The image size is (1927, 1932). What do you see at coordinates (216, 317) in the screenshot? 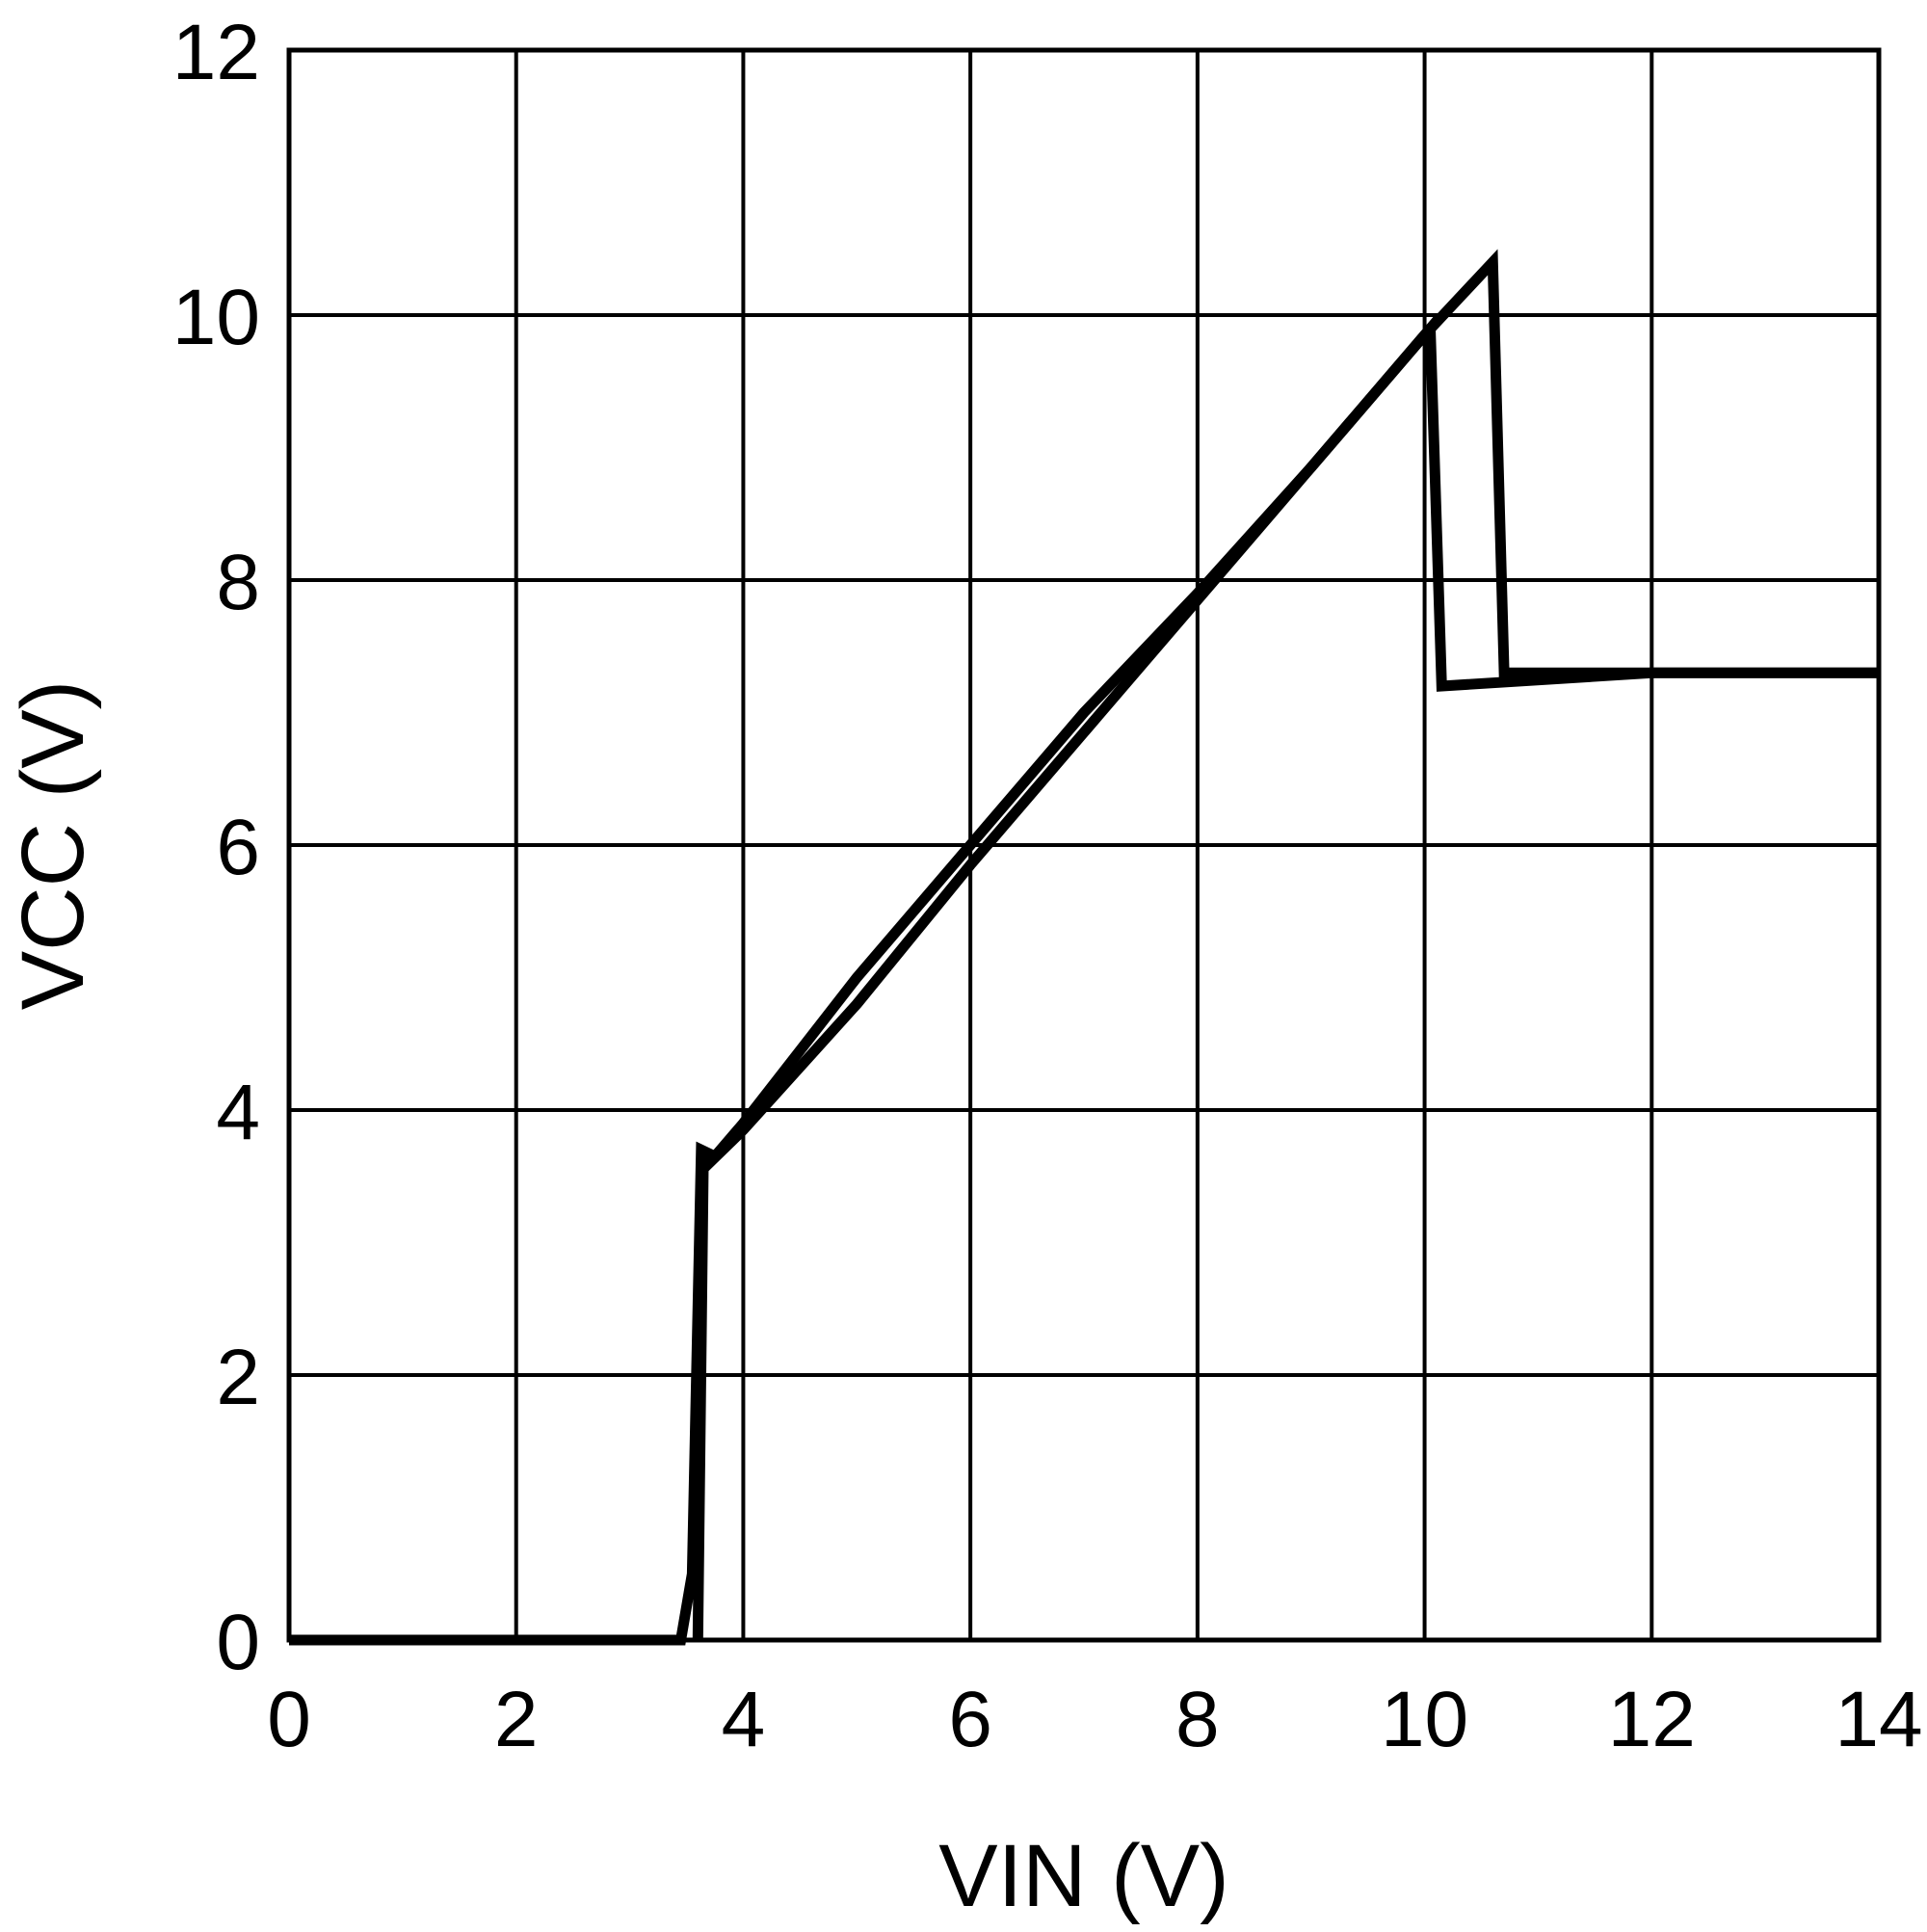
I see `y-tick-label: 10` at bounding box center [216, 317].